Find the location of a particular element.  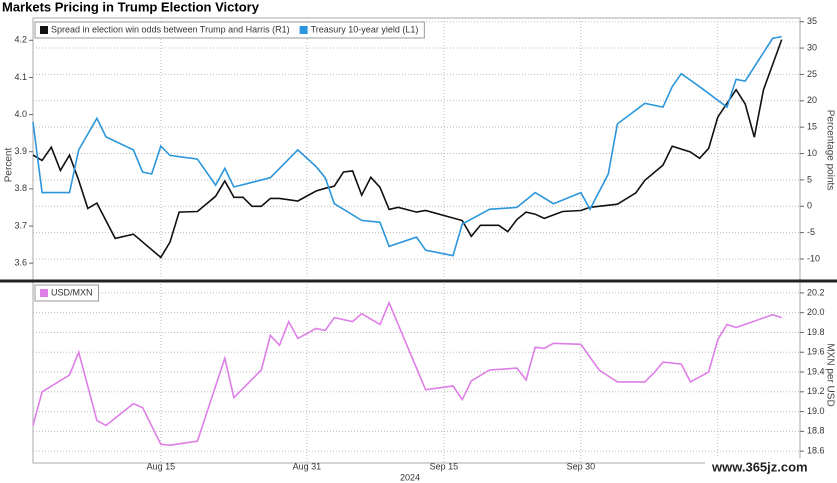

x-tick-label: Sep 30 is located at coordinates (581, 466).